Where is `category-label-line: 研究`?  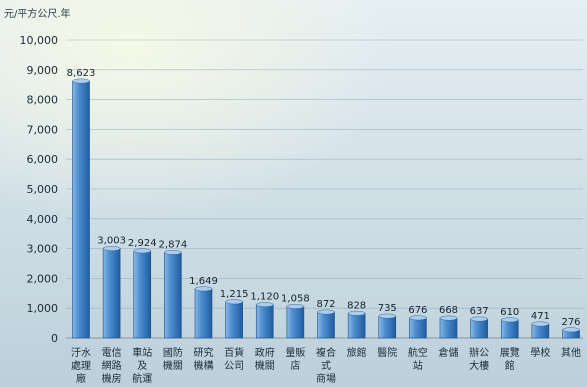 category-label-line: 研究 is located at coordinates (204, 352).